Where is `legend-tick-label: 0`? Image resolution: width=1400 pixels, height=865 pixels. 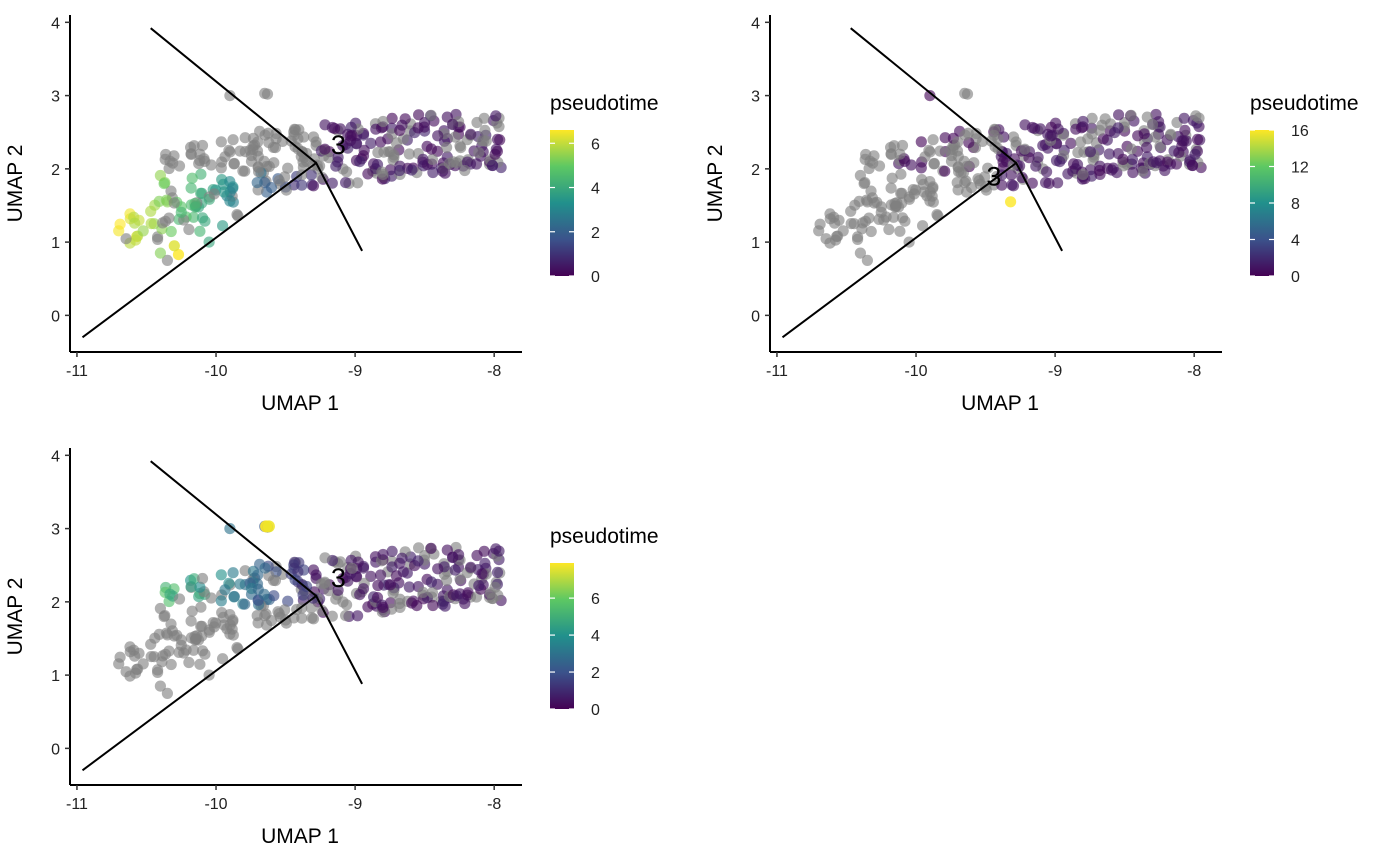
legend-tick-label: 0 is located at coordinates (1295, 277).